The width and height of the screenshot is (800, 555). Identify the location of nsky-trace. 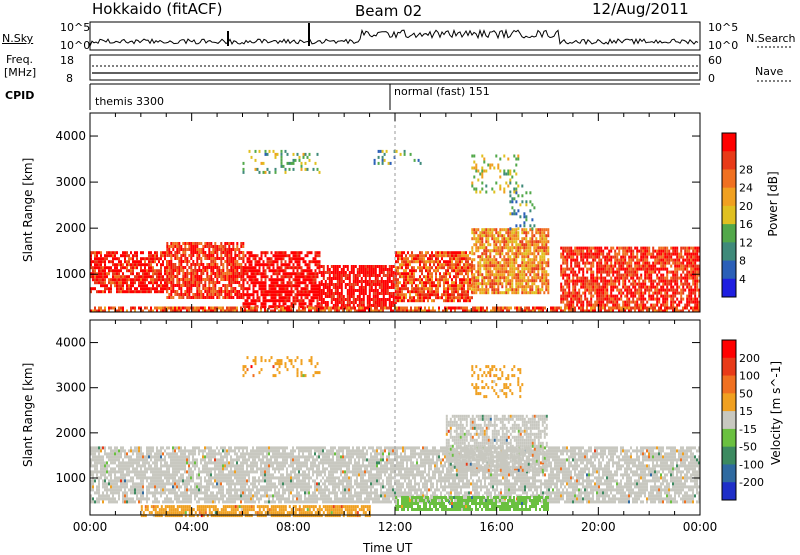
(394, 34).